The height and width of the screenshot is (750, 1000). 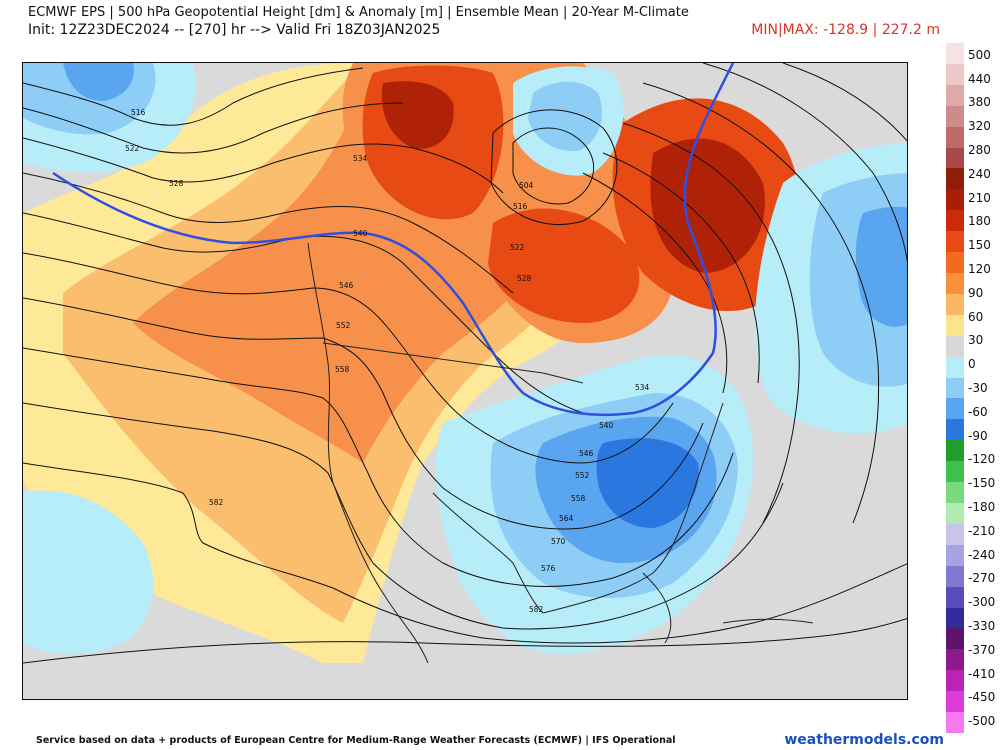 I want to click on colorbar-label: 0, so click(x=972, y=364).